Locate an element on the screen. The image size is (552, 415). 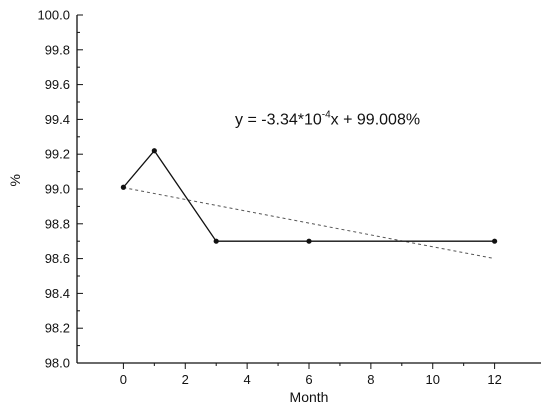
y-tick-label: 99.2 is located at coordinates (57, 154).